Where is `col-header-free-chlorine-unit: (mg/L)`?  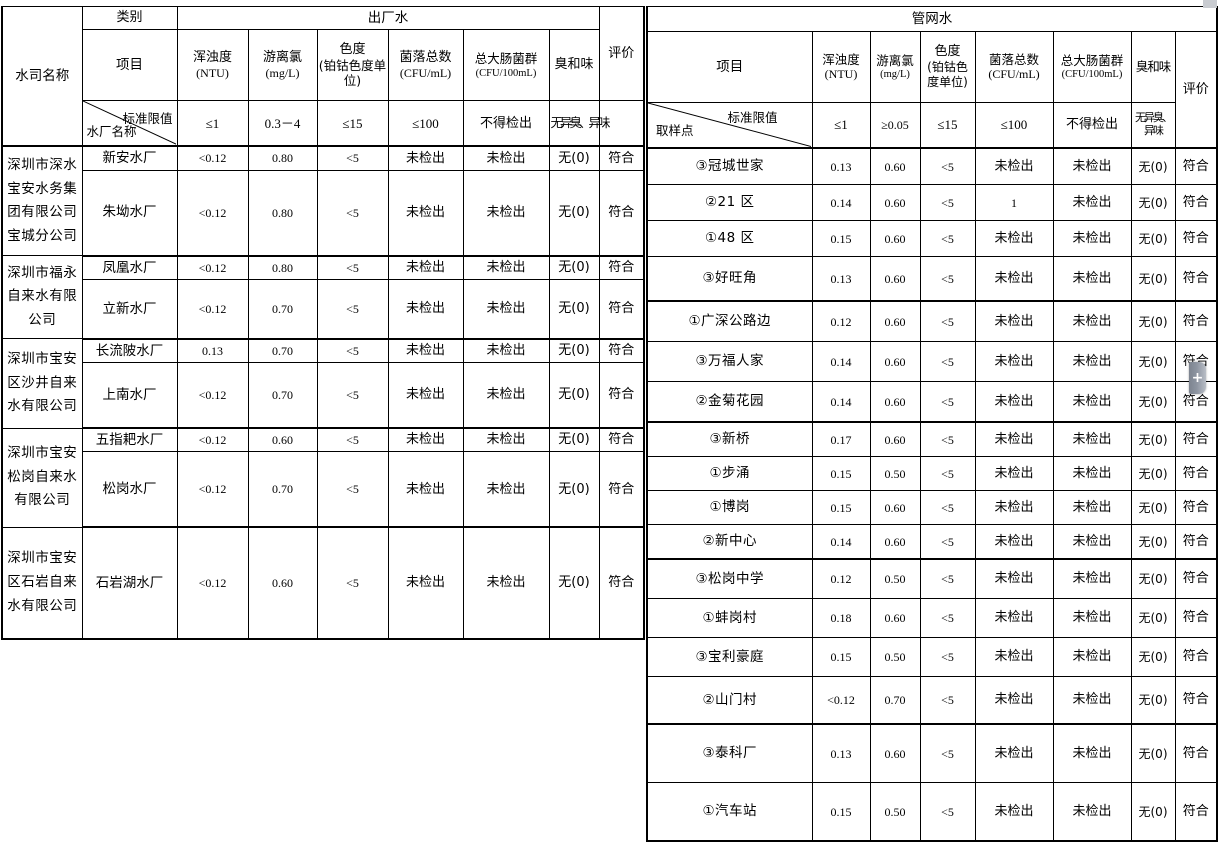 col-header-free-chlorine-unit: (mg/L) is located at coordinates (282, 72).